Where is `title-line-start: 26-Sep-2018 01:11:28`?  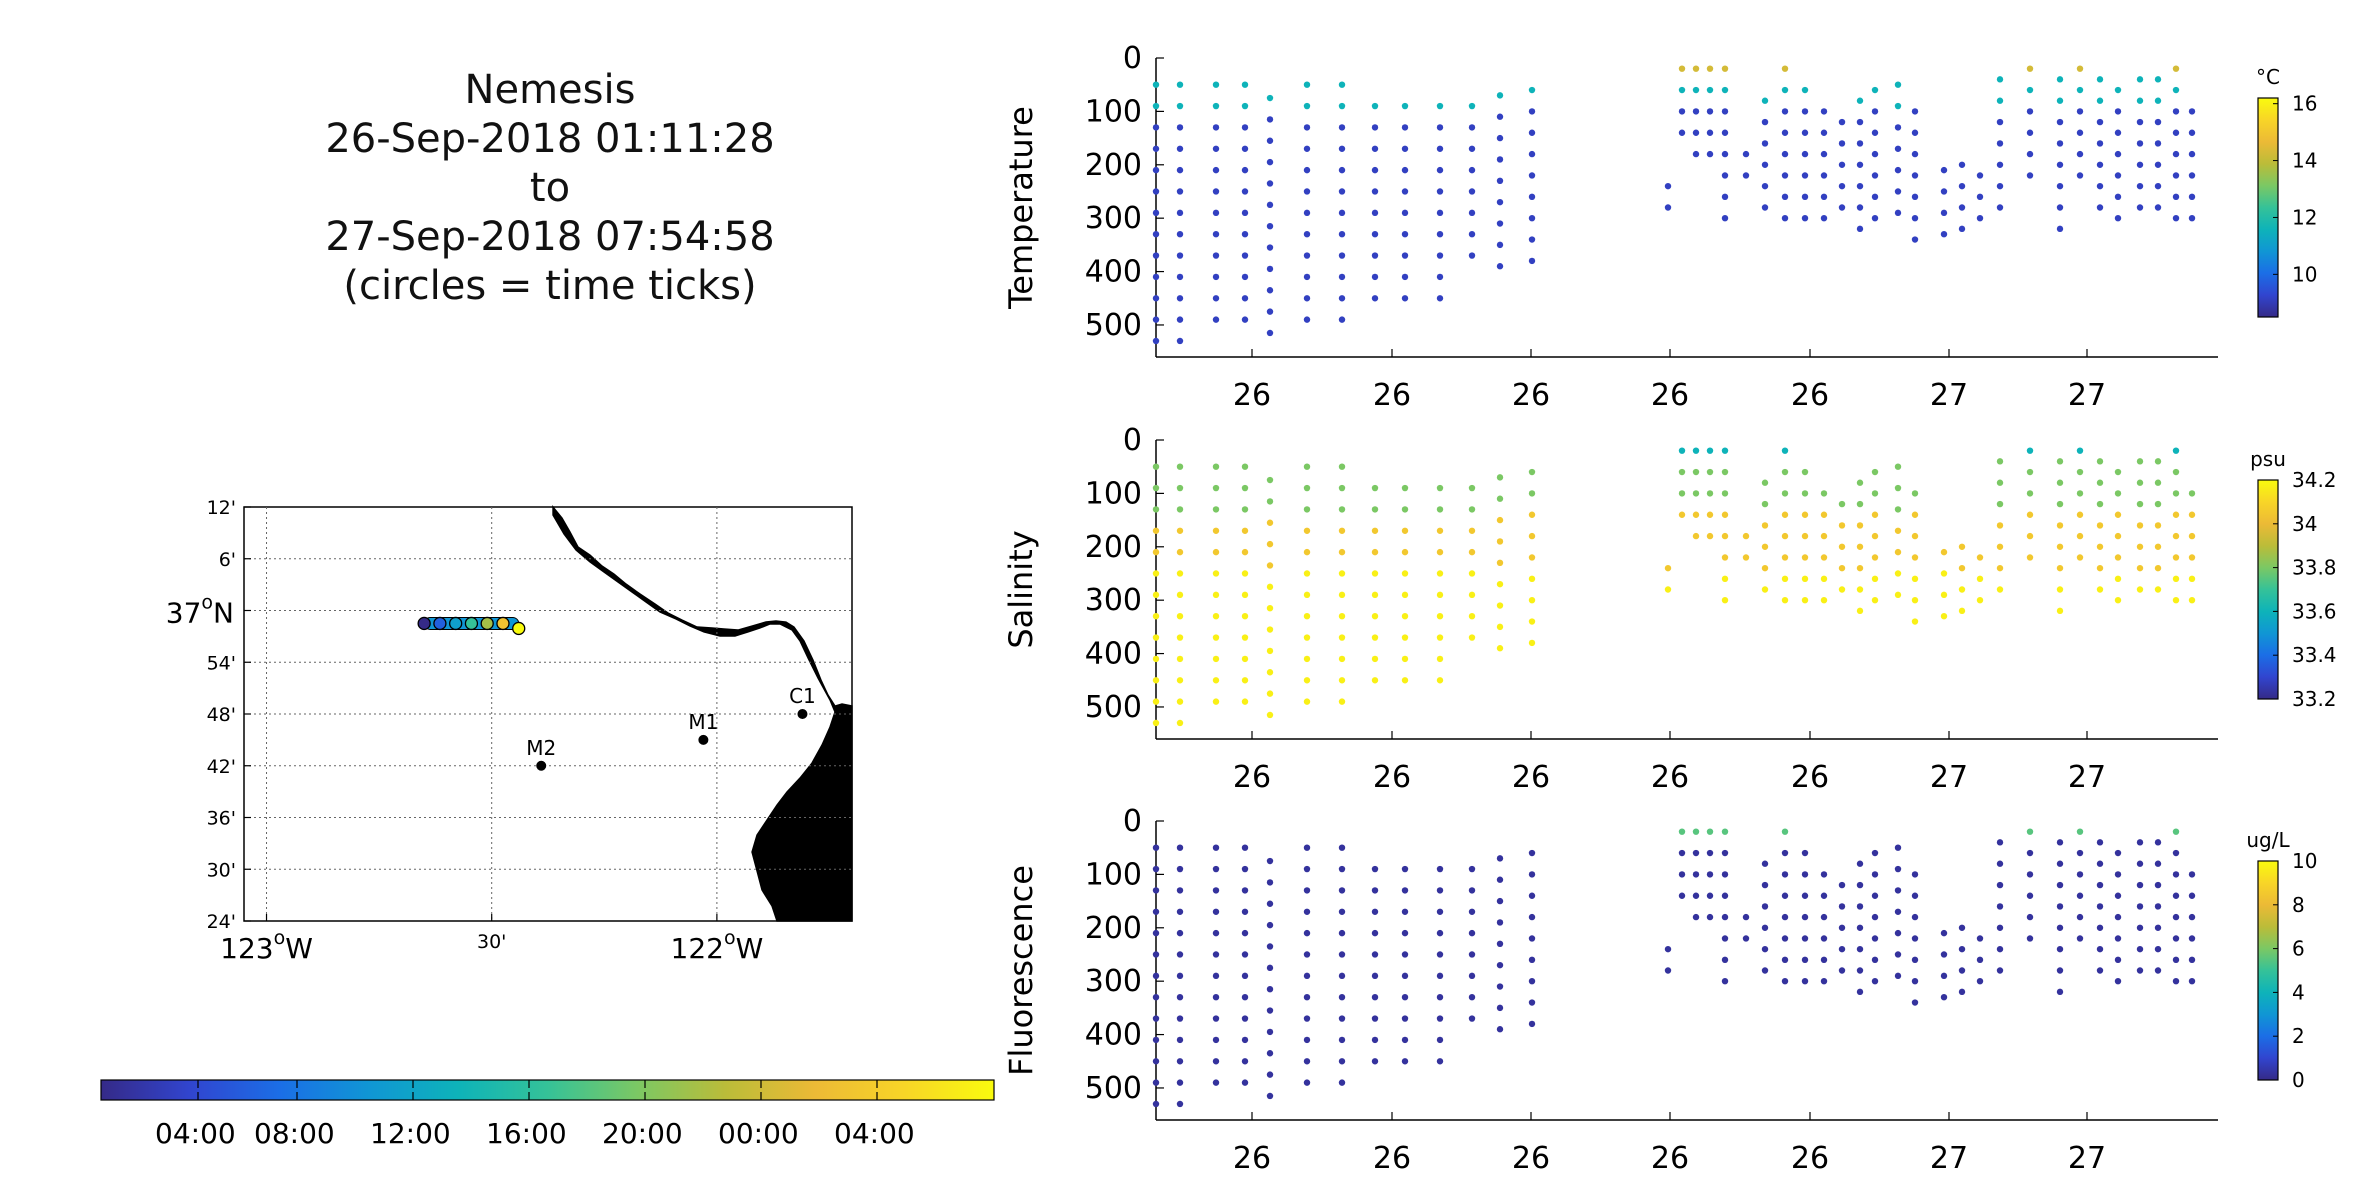 title-line-start: 26-Sep-2018 01:11:28 is located at coordinates (550, 139).